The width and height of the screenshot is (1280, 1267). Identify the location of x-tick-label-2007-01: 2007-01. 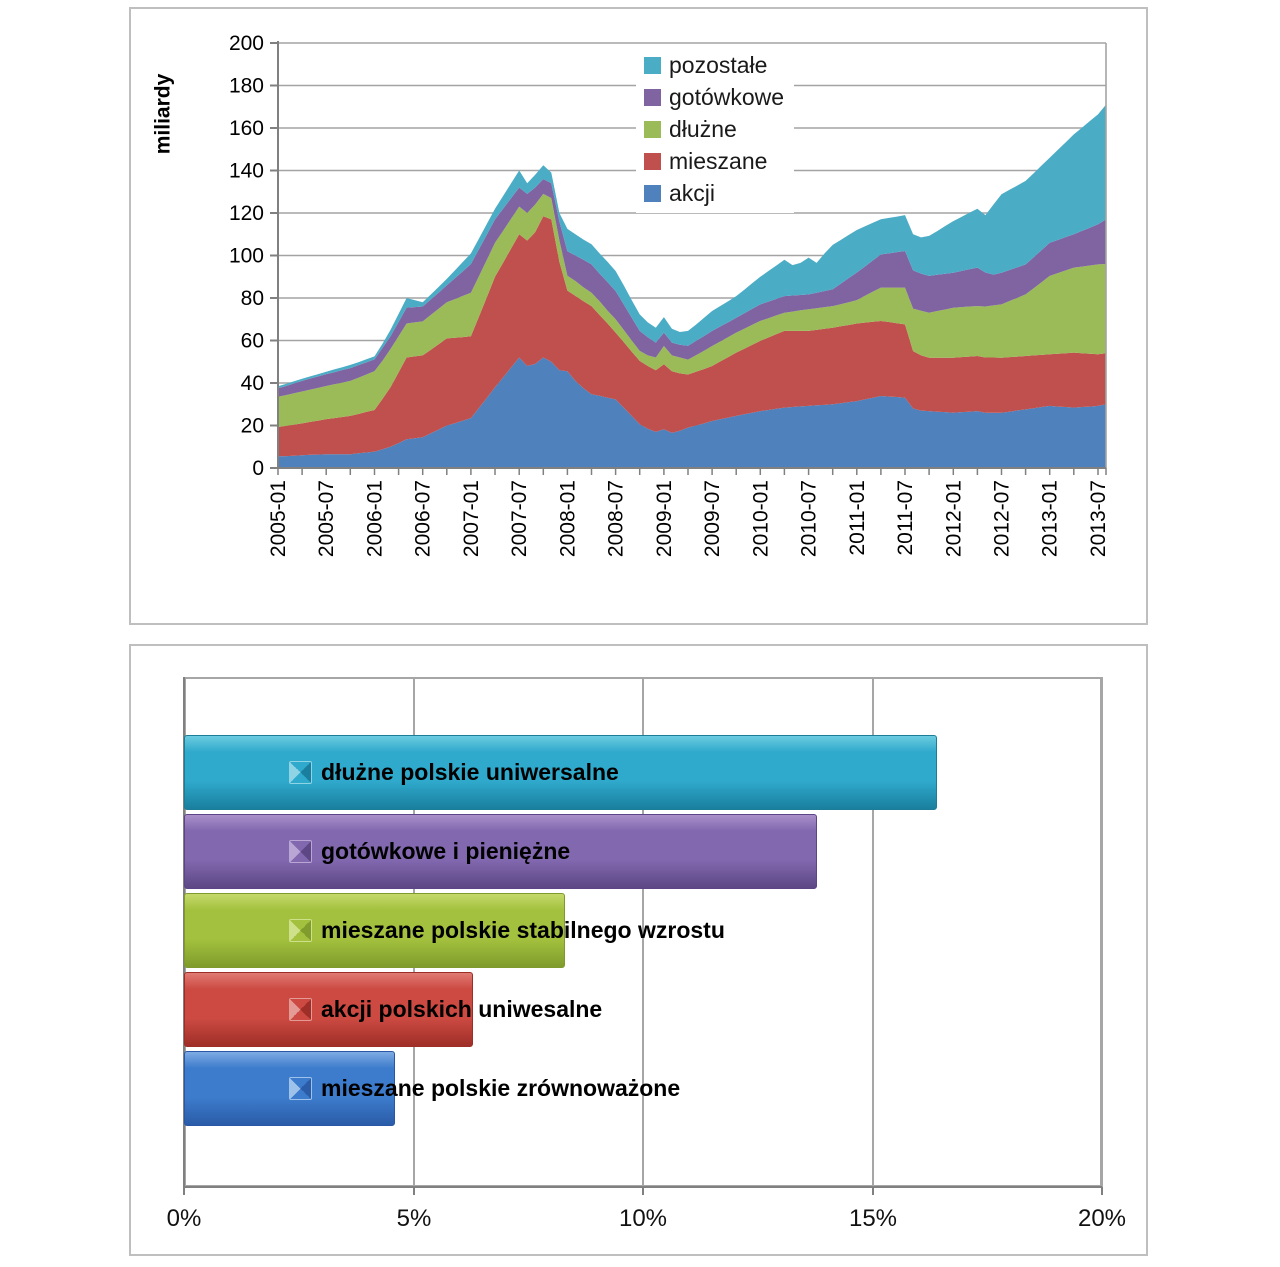
(471, 518).